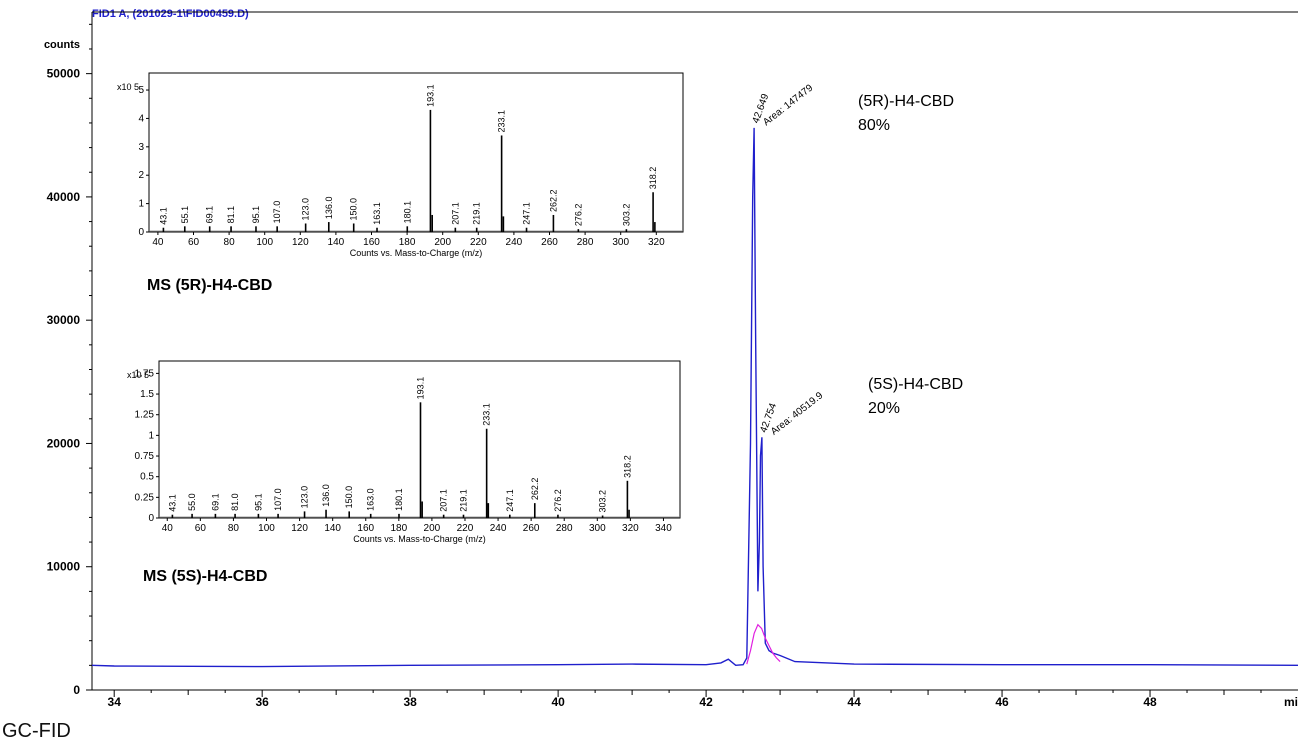 This screenshot has height=744, width=1298. Describe the element at coordinates (874, 125) in the screenshot. I see `peak-percent-5r: 80%` at that location.